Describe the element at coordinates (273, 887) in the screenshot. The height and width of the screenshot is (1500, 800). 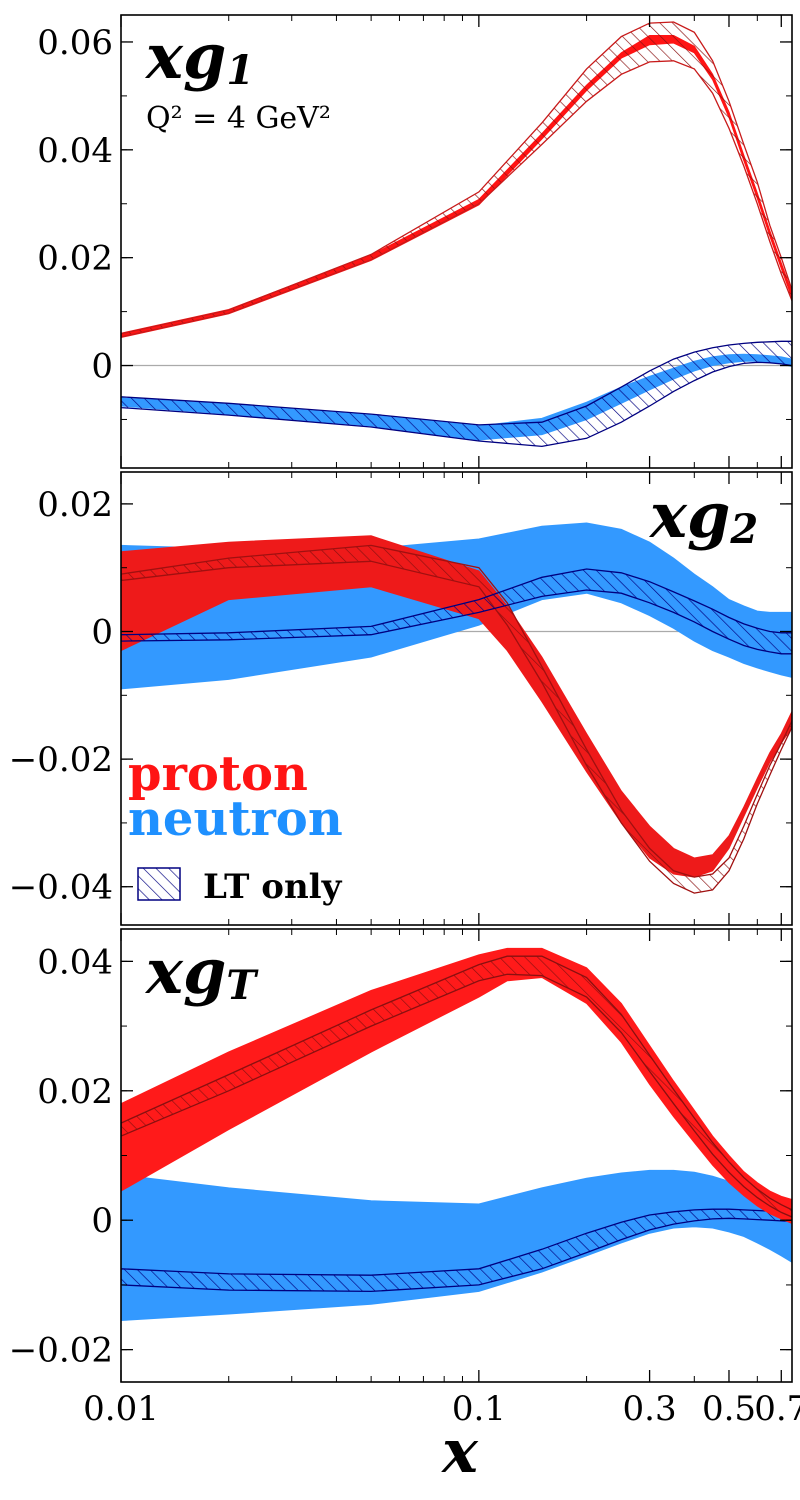
I see `legend-lt-label: LT only` at that location.